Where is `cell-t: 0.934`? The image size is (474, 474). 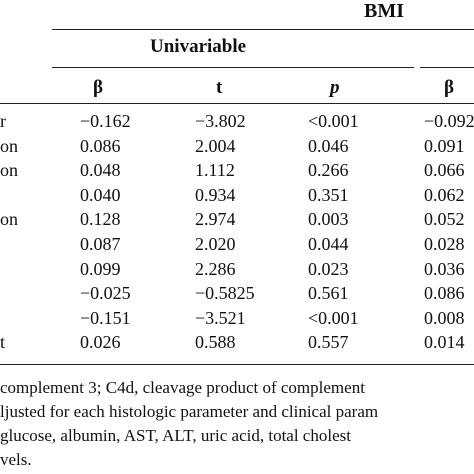 cell-t: 0.934 is located at coordinates (215, 194).